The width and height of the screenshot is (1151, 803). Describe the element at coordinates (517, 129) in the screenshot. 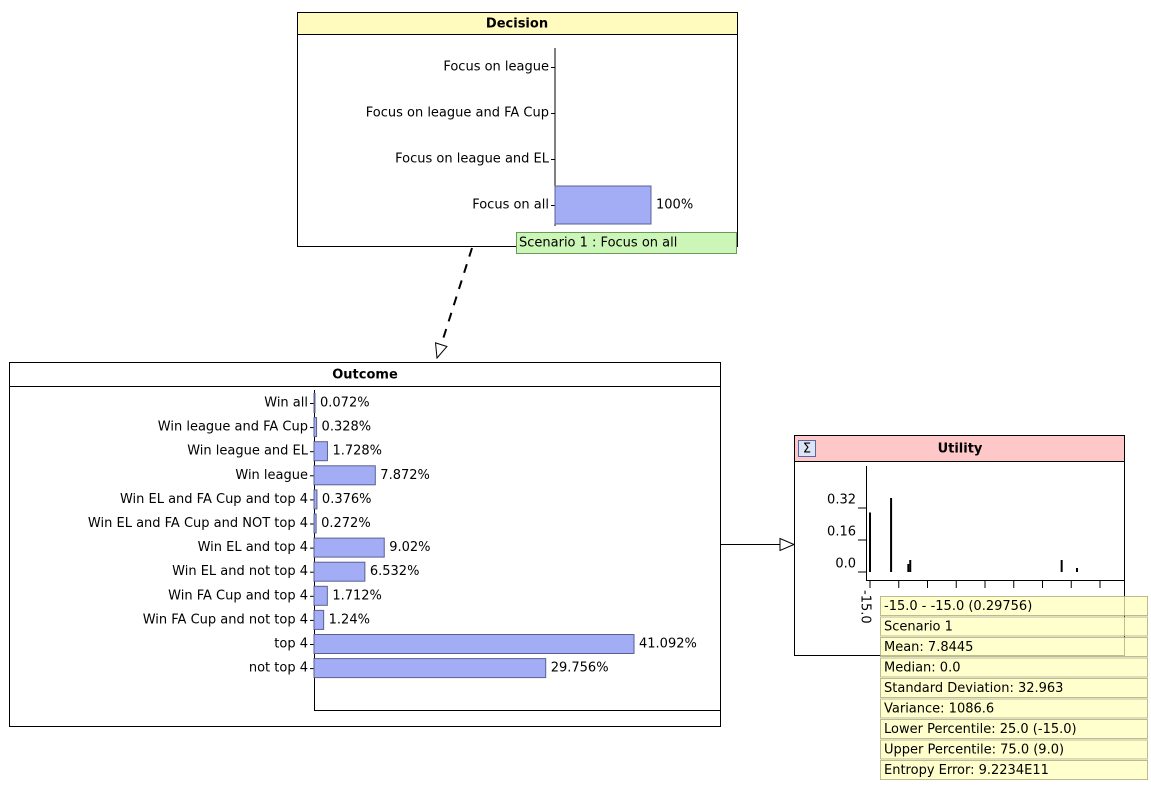

I see `decision-node` at that location.